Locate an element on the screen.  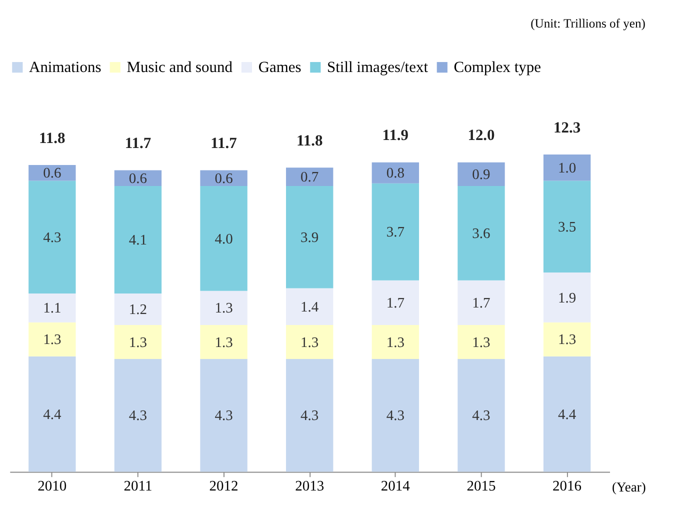
text: (Unit: Trillions of yen) is located at coordinates (588, 23).